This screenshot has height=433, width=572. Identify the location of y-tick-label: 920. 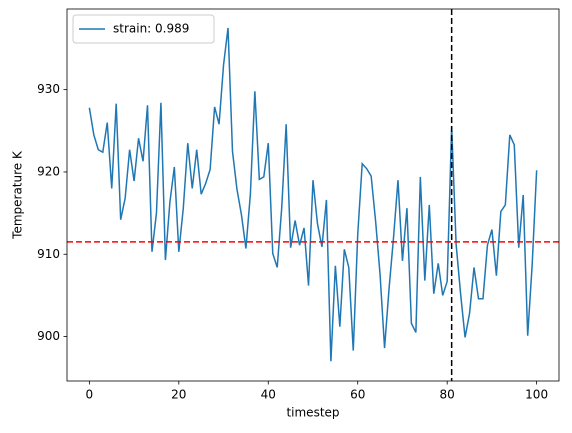
(48, 171).